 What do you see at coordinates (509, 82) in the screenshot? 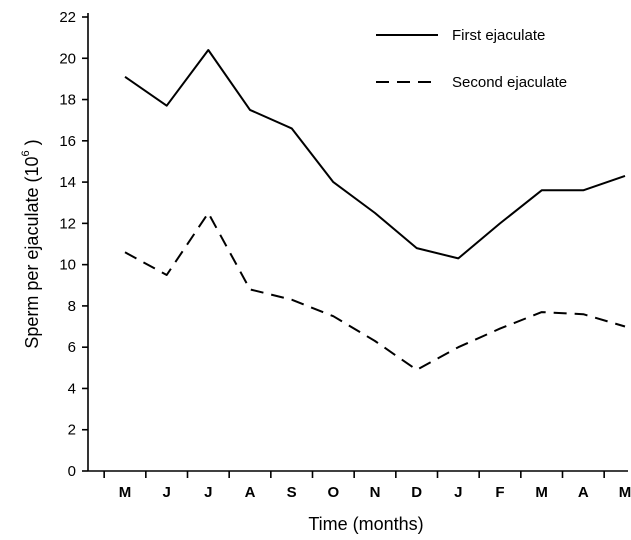
I see `legend-label: Second ejaculate` at bounding box center [509, 82].